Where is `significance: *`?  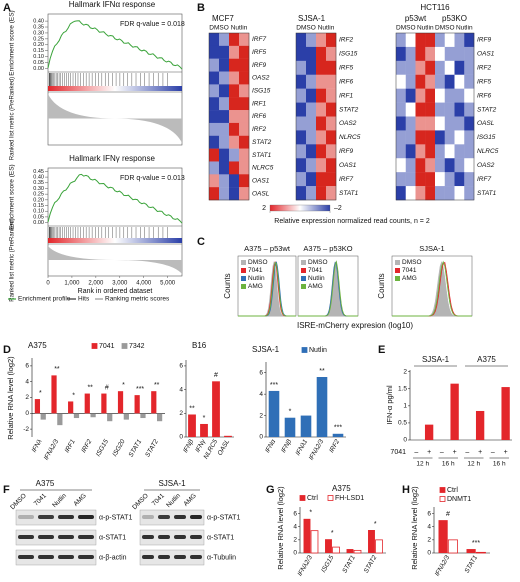 significance: * is located at coordinates (40, 393).